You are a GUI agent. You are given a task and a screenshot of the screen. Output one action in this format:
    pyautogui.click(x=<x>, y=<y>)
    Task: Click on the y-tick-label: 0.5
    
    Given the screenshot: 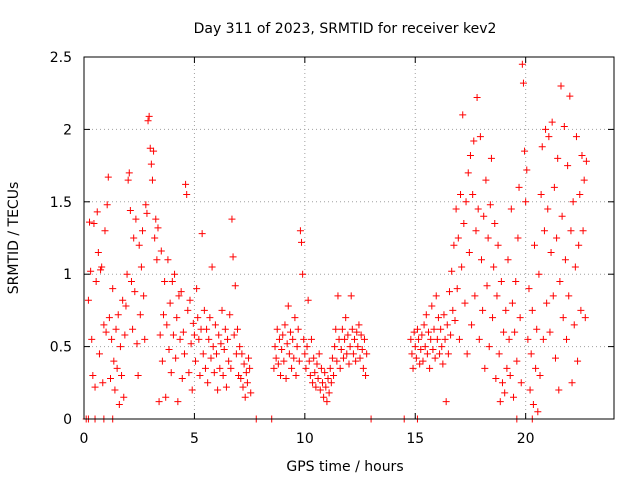 What is the action you would take?
    pyautogui.click(x=61, y=348)
    